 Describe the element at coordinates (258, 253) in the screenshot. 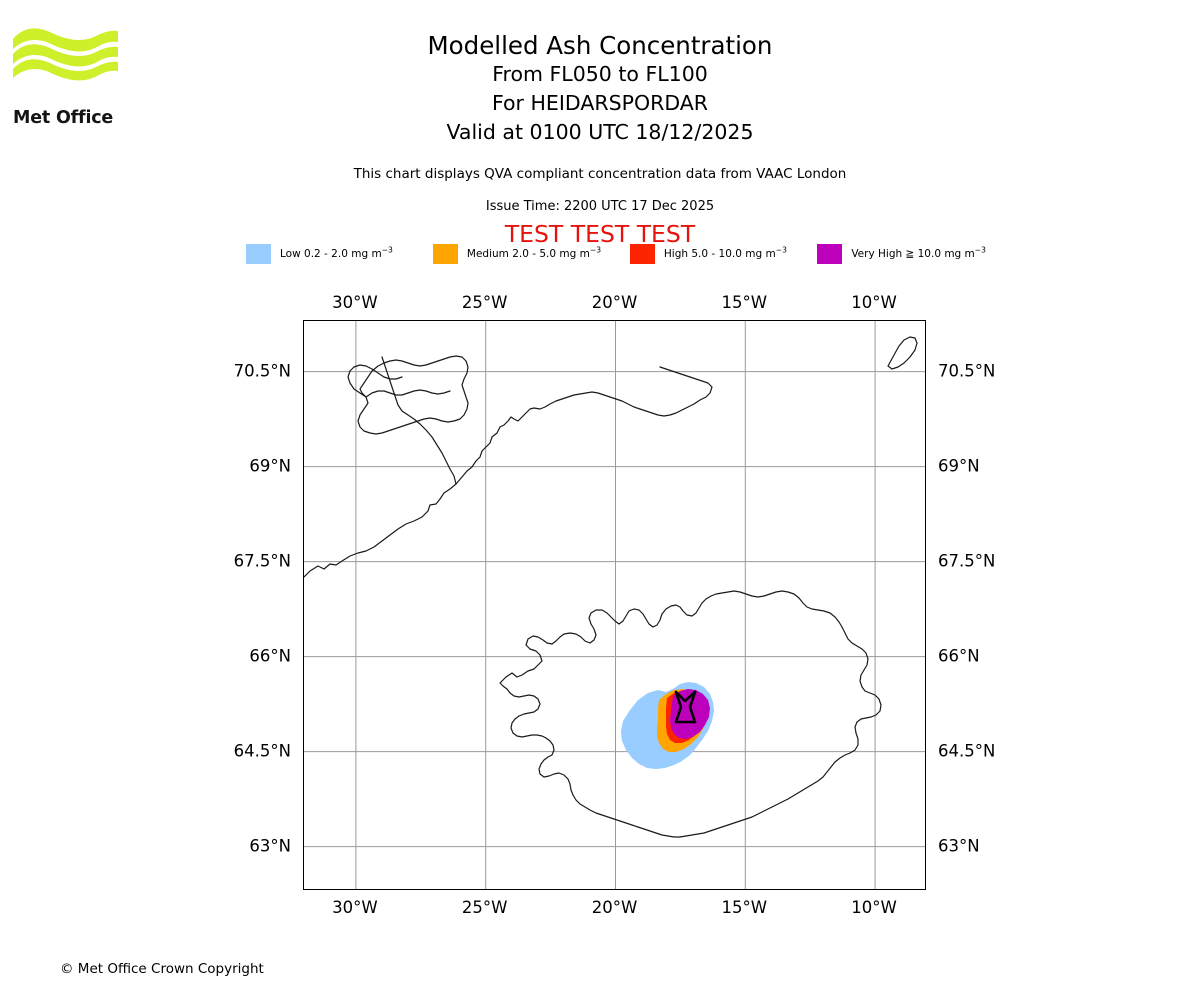

I see `legend-swatch-low` at that location.